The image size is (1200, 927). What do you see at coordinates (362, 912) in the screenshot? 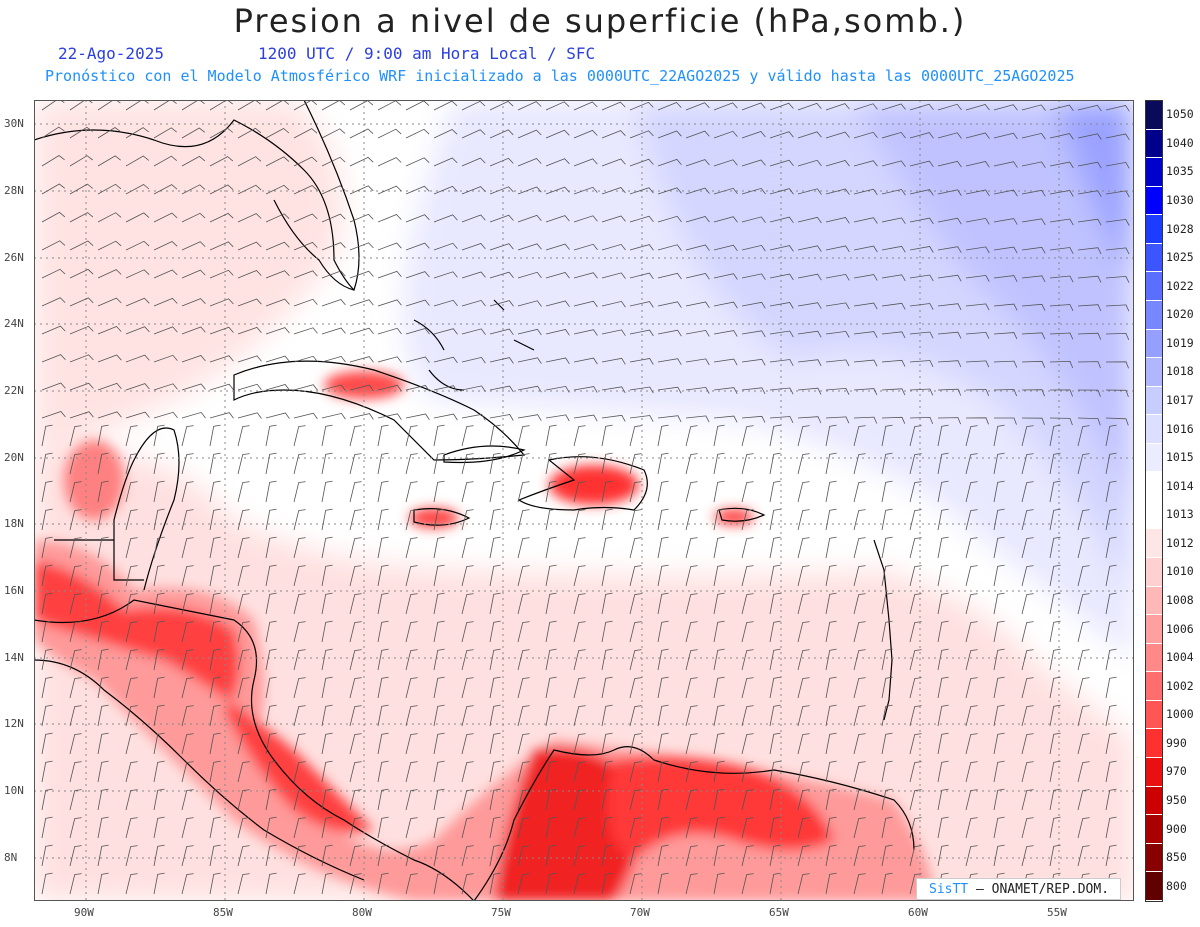
I see `lon-label: 80W` at bounding box center [362, 912].